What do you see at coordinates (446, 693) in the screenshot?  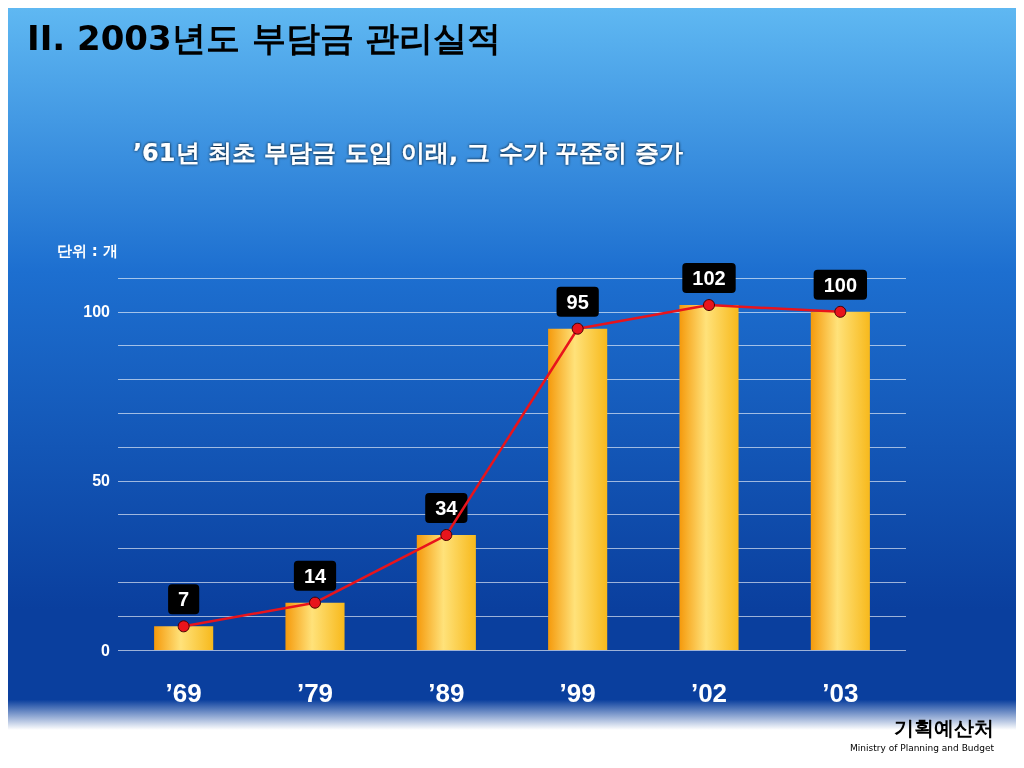 I see `x-tick-label: ’89` at bounding box center [446, 693].